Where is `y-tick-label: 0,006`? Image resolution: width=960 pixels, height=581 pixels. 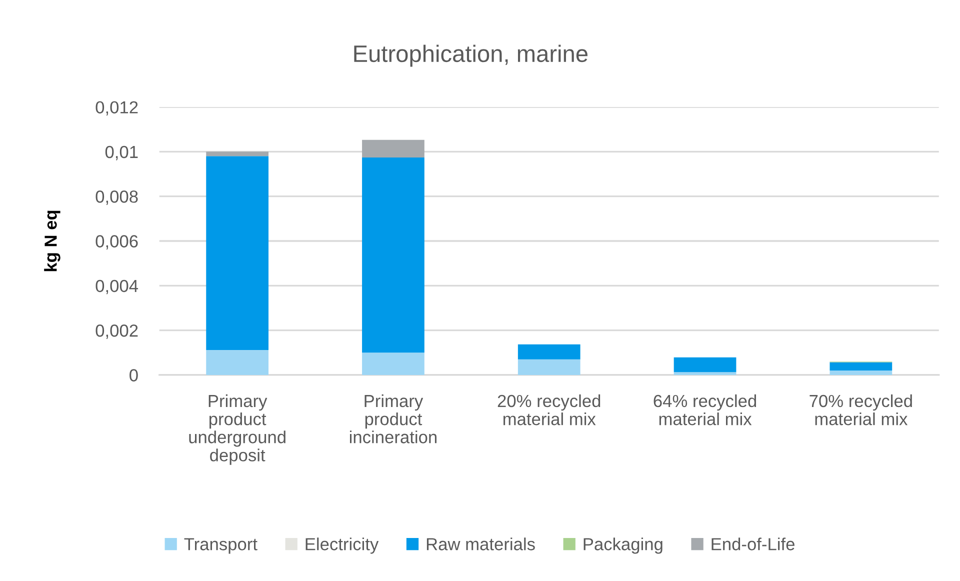
y-tick-label: 0,006 is located at coordinates (117, 242).